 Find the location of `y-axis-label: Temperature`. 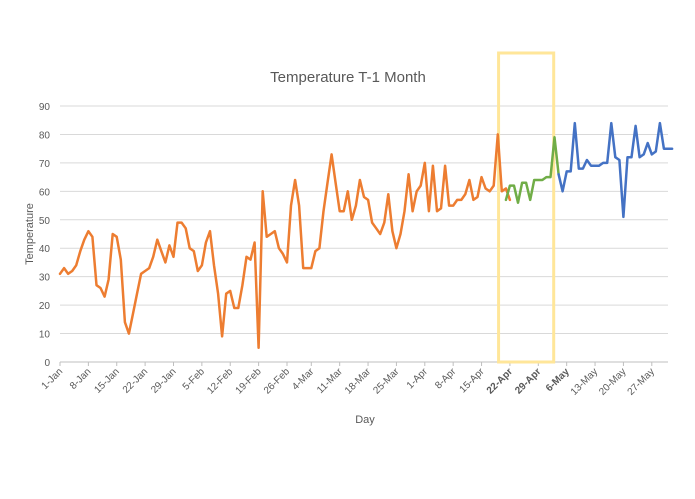

y-axis-label: Temperature is located at coordinates (30, 234).